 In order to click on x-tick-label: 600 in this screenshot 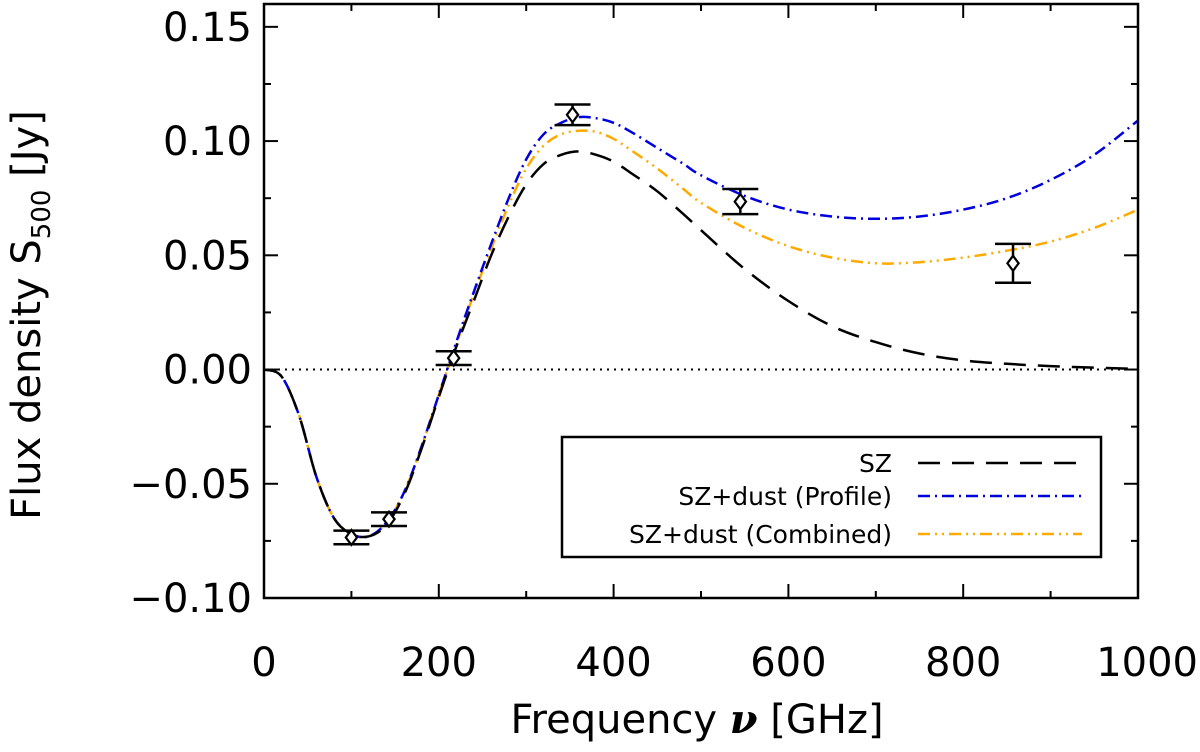, I will do `click(788, 663)`.